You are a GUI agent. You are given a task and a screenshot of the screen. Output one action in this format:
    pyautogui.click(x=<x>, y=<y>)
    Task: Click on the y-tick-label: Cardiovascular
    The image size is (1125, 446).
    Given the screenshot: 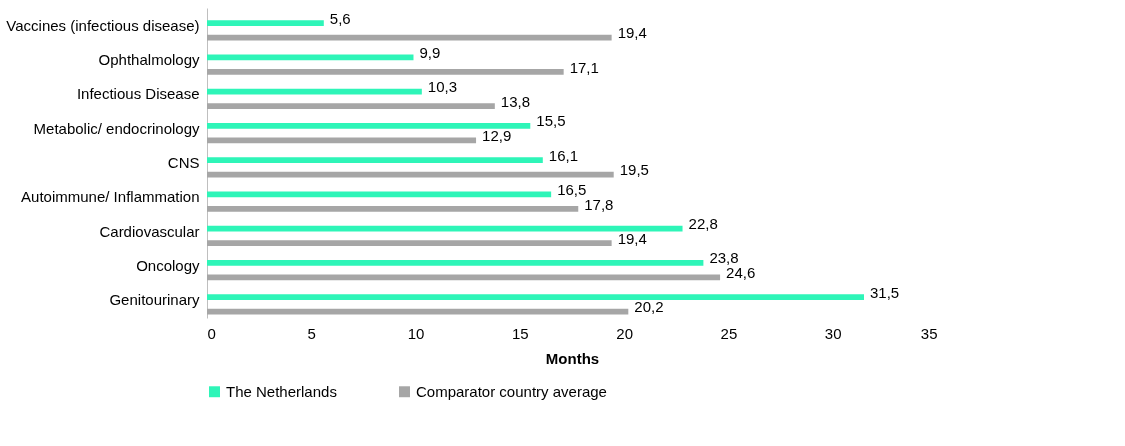 What is the action you would take?
    pyautogui.click(x=149, y=231)
    